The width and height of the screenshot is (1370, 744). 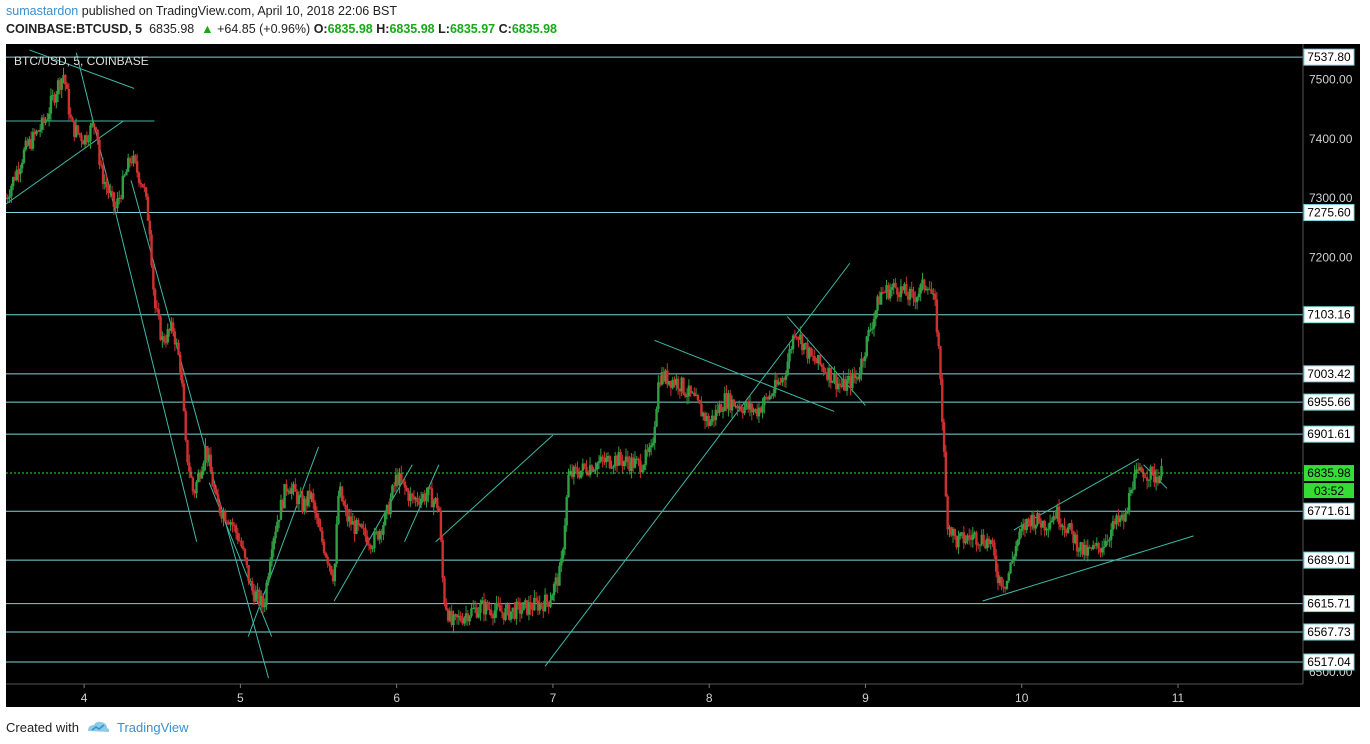 I want to click on footer: Created with TradingView, so click(x=97, y=727).